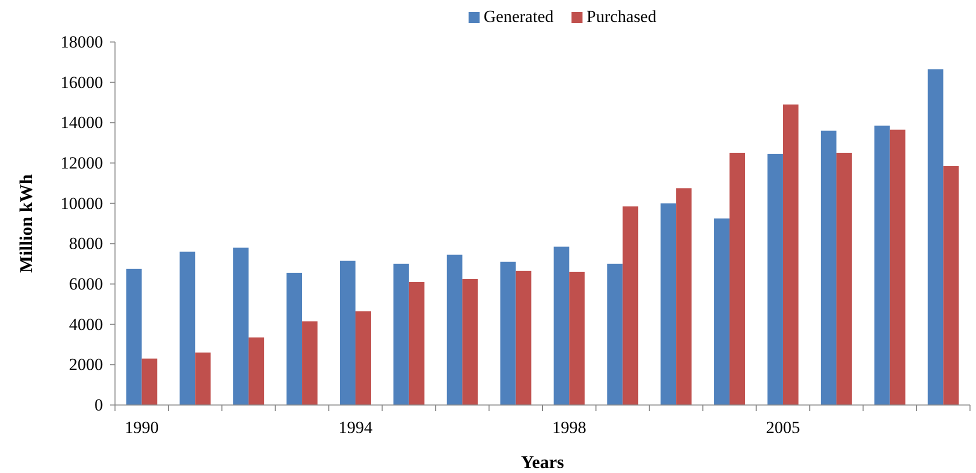 The width and height of the screenshot is (976, 473). I want to click on y-tick-label: 12000, so click(81, 162).